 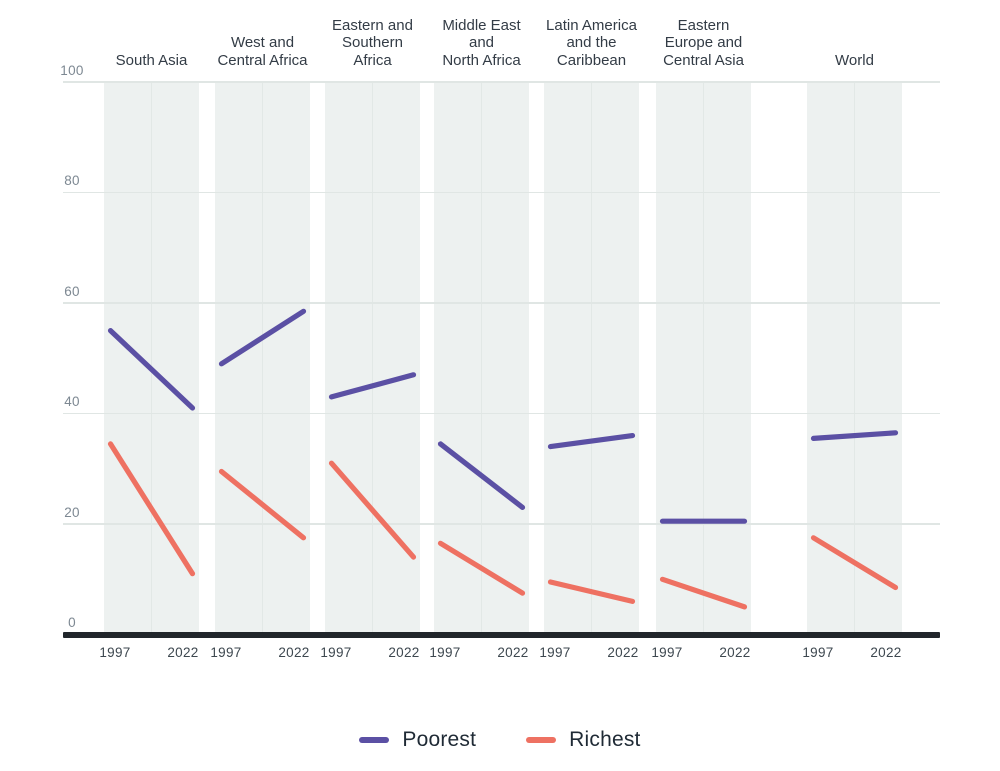 I want to click on y-axis-label: 60, so click(x=72, y=291).